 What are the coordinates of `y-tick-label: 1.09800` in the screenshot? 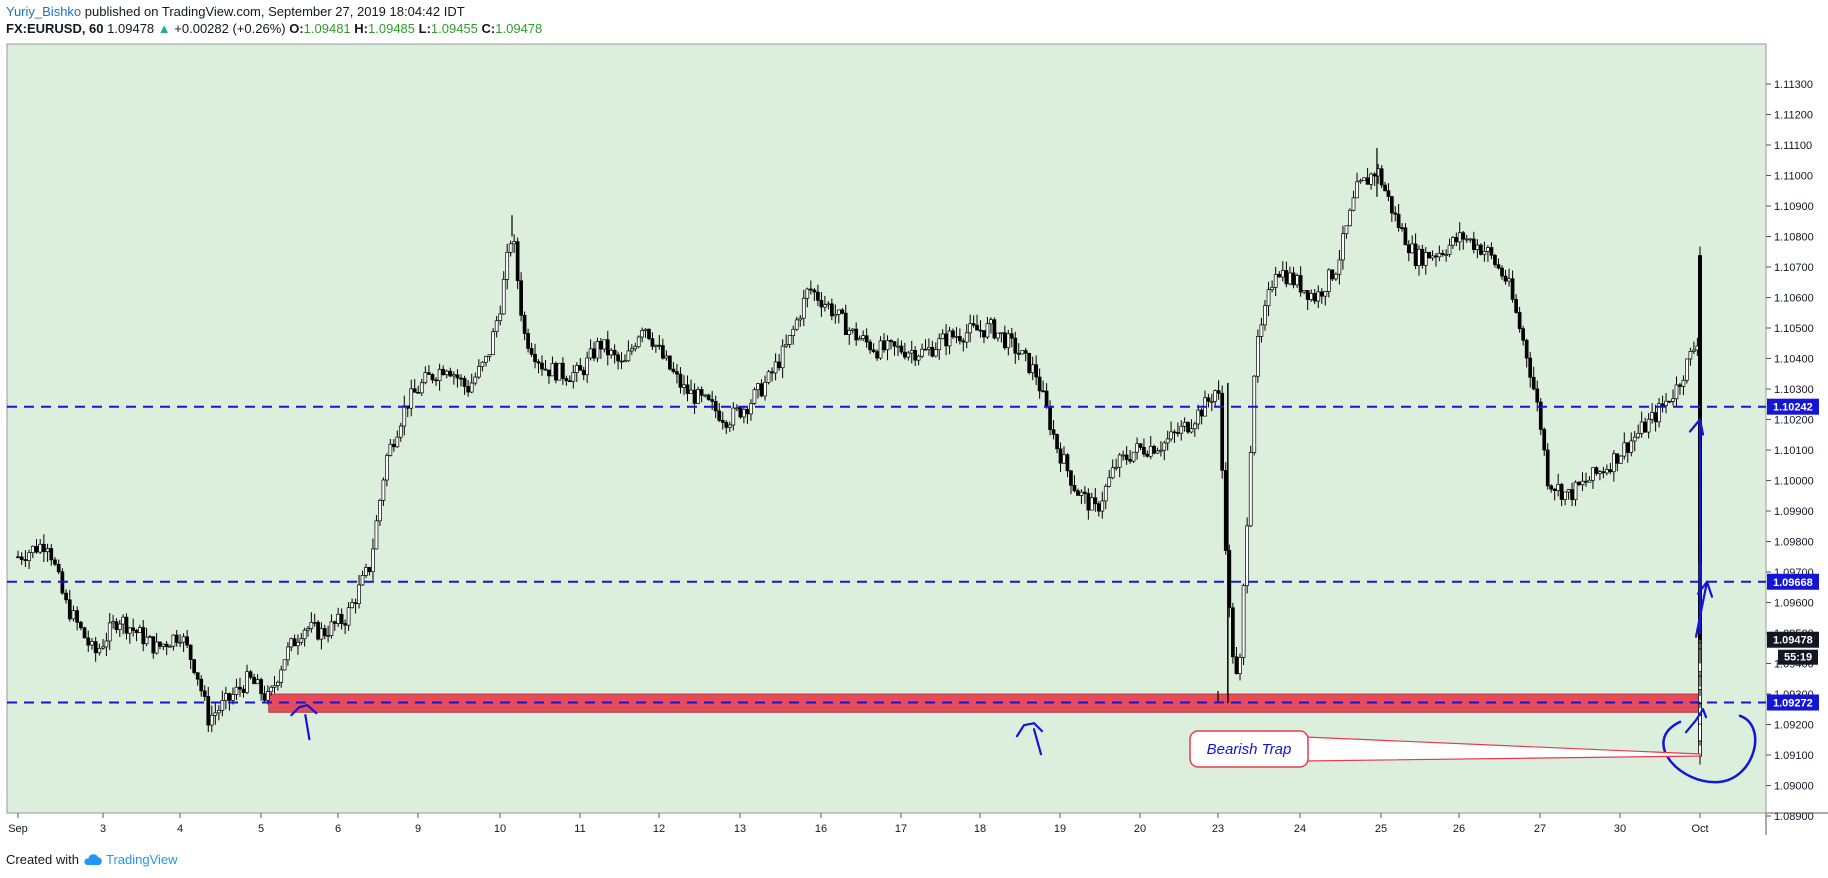 It's located at (1794, 543).